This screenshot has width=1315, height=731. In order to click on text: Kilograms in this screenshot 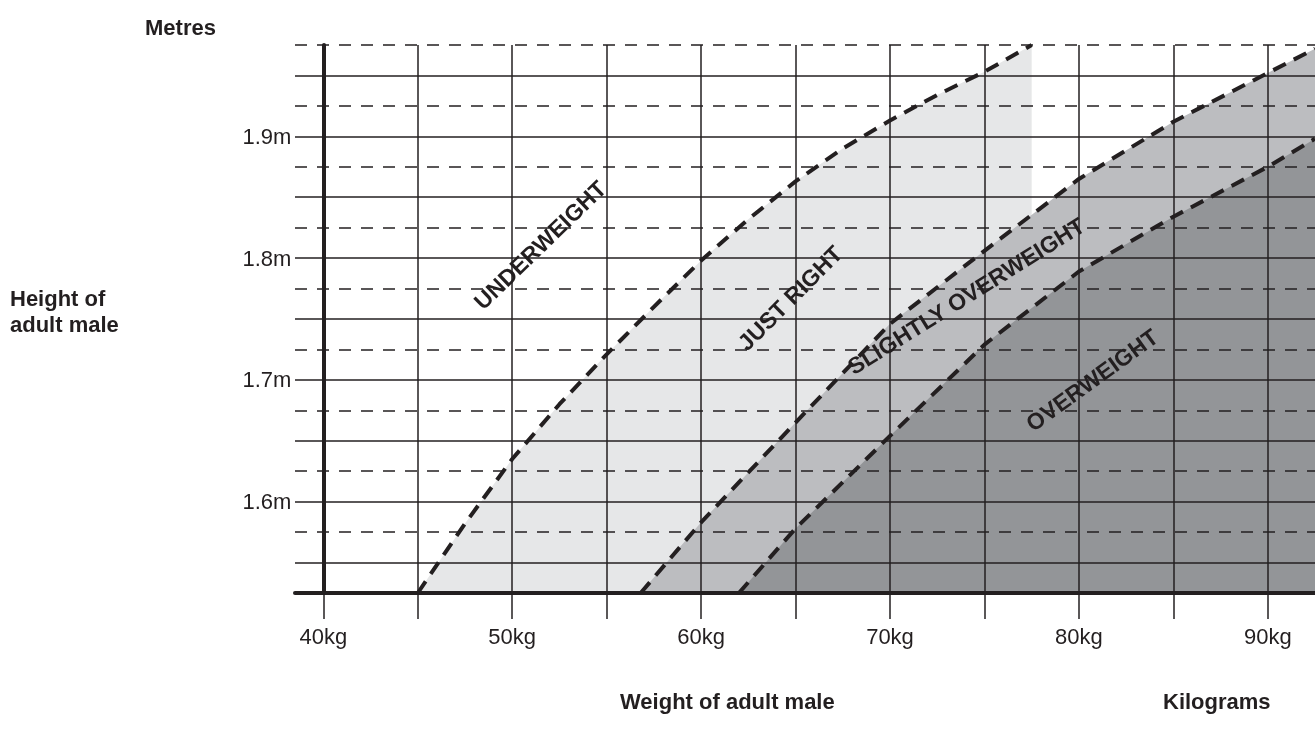, I will do `click(1217, 701)`.